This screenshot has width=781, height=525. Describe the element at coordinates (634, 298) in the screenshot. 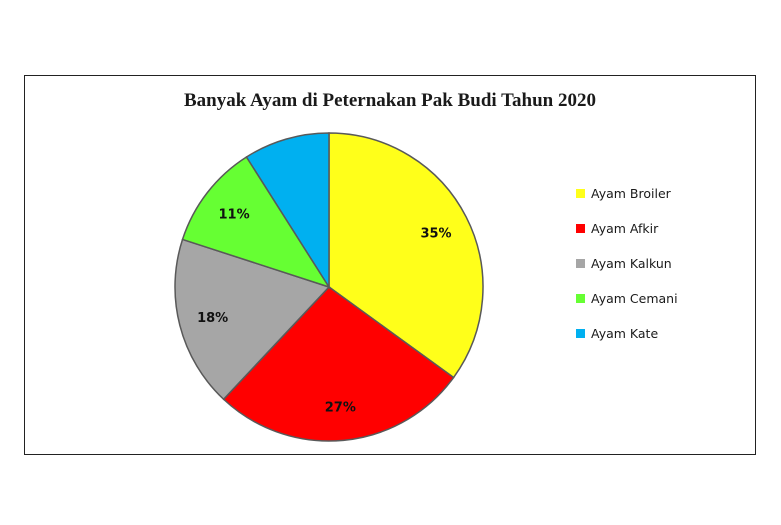

I see `legend-label: Ayam Cemani` at that location.